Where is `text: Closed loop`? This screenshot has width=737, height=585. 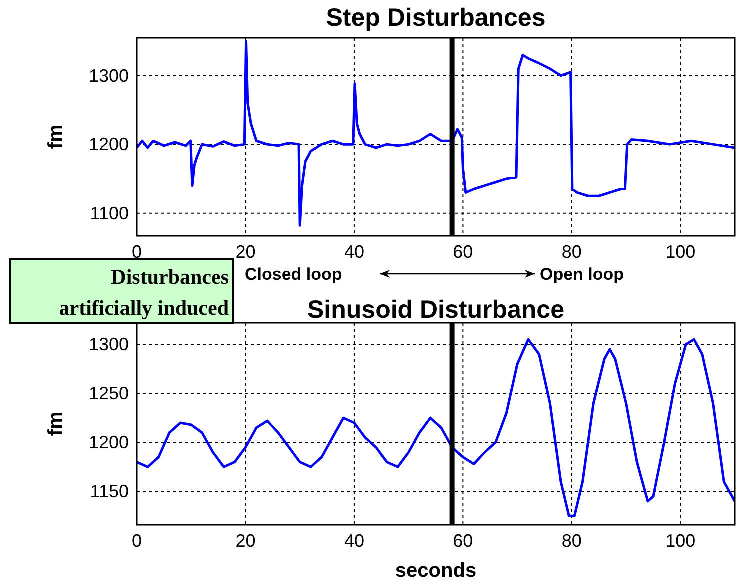 text: Closed loop is located at coordinates (293, 274).